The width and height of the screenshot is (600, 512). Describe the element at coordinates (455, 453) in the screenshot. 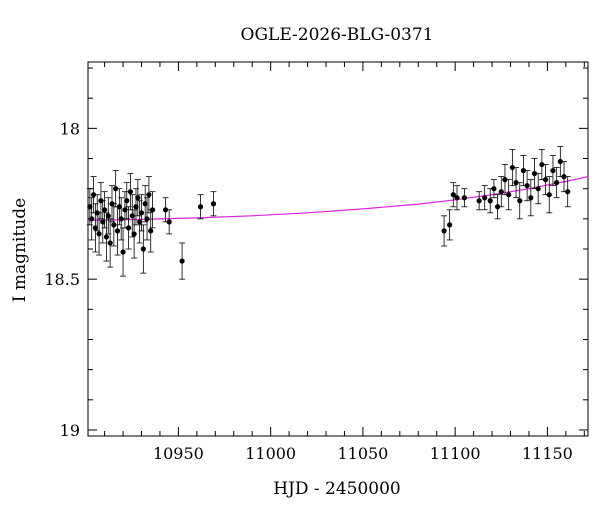

I see `x-tick-label: 11100` at that location.